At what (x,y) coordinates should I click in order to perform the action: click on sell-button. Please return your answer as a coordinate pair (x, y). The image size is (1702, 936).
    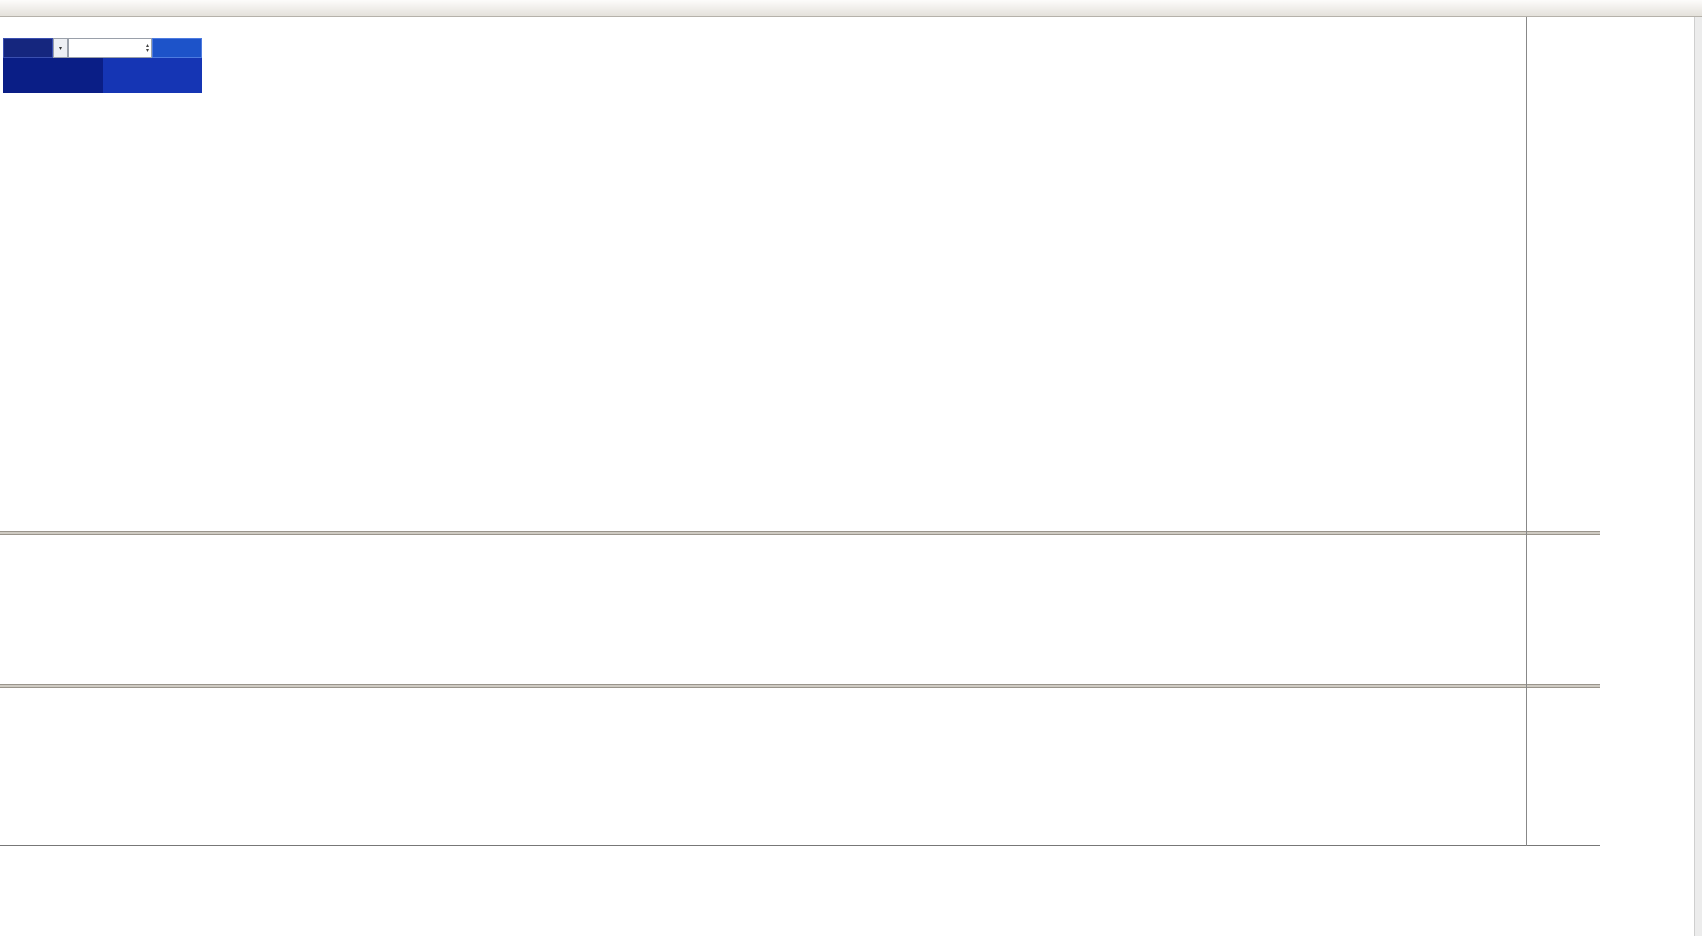
    Looking at the image, I should click on (28, 48).